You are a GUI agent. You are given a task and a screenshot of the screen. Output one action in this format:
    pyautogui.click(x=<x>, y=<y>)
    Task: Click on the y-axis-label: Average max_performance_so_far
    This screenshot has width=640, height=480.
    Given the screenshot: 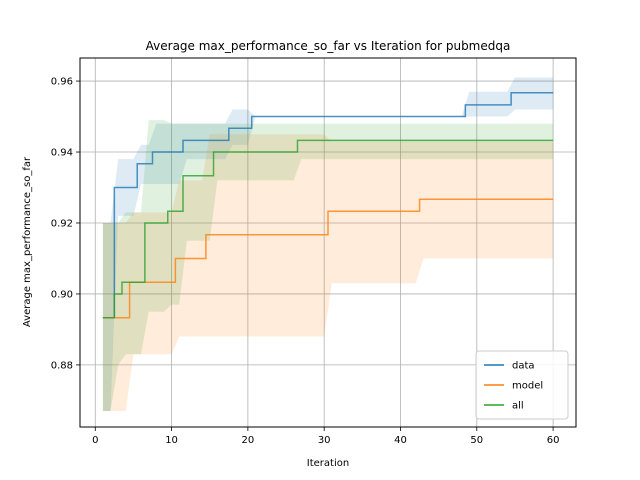 What is the action you would take?
    pyautogui.click(x=27, y=241)
    